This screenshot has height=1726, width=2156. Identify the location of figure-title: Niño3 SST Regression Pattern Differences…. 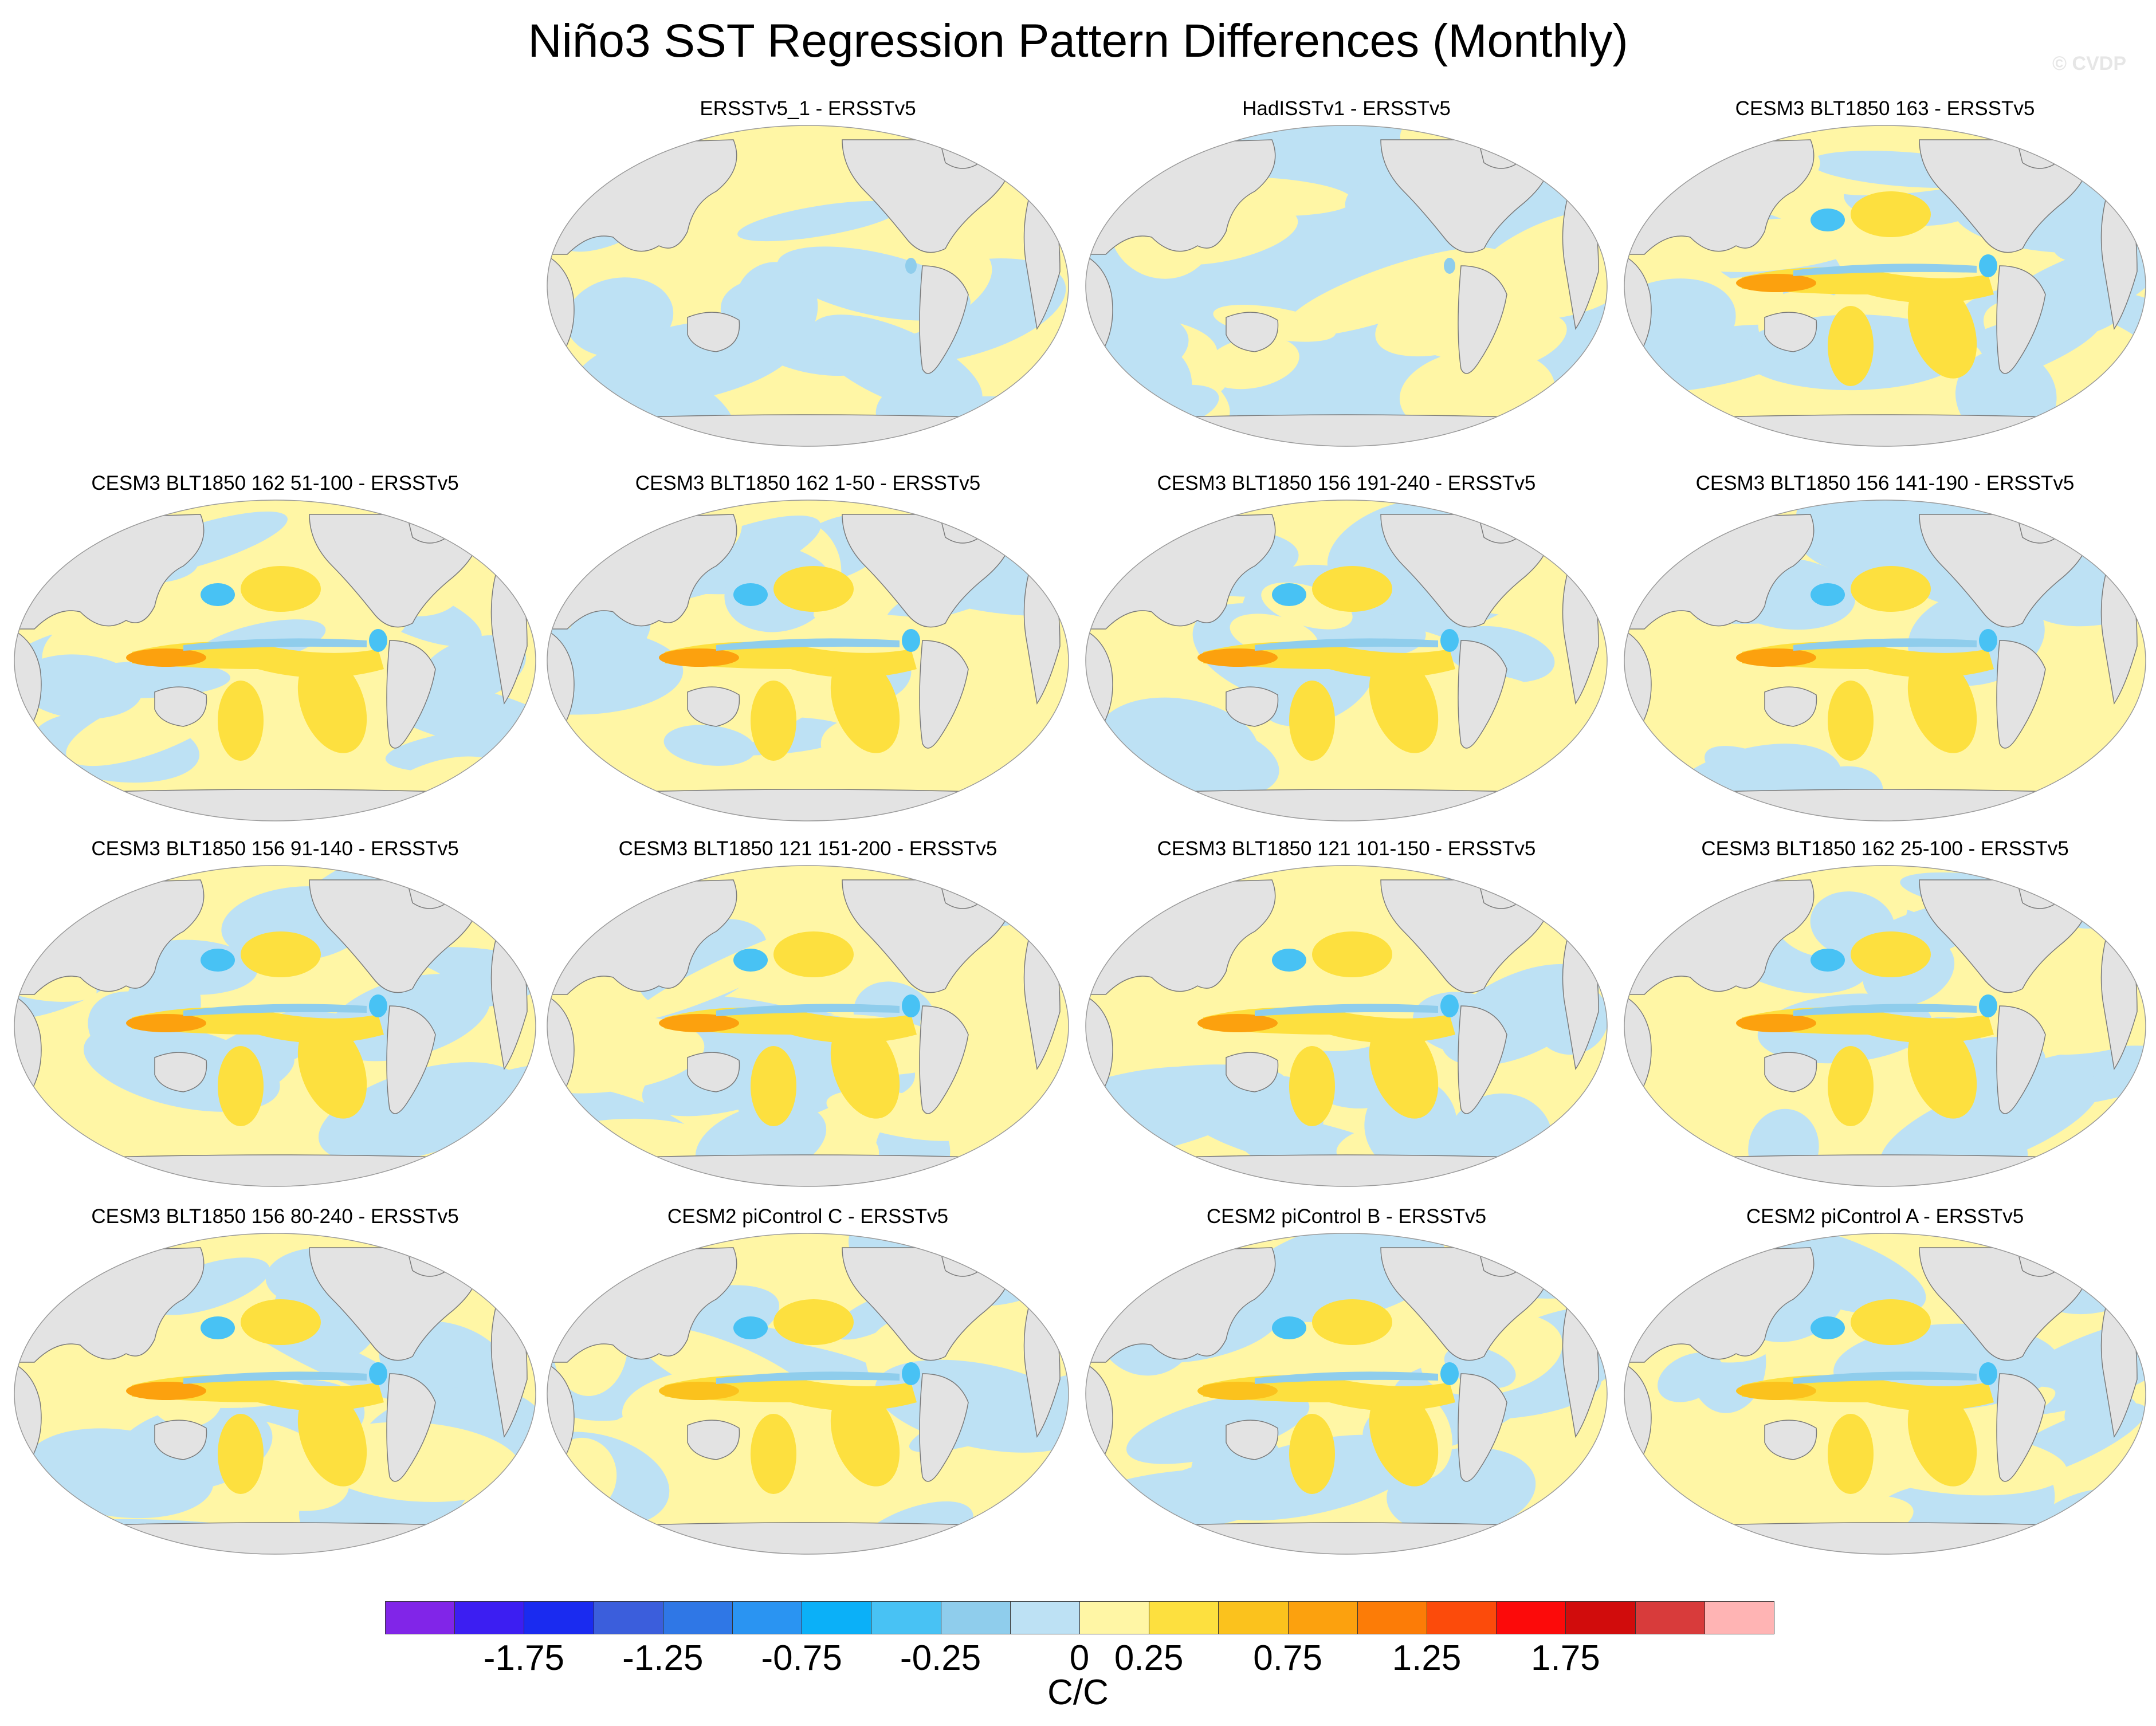
(1078, 41).